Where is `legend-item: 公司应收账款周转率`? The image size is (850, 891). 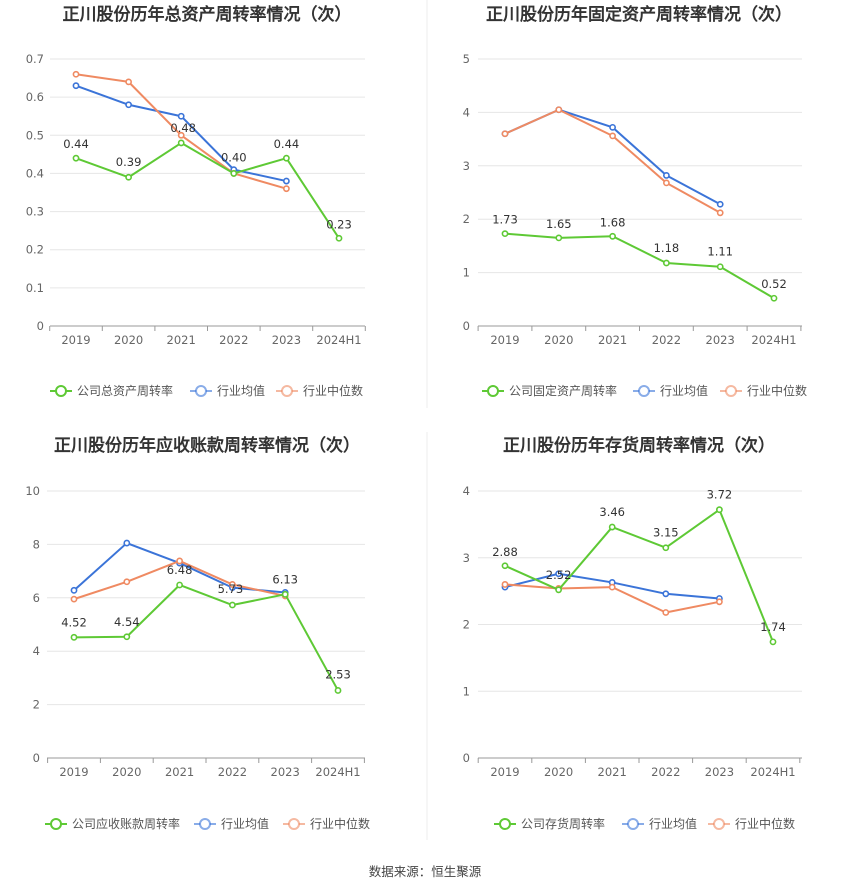 legend-item: 公司应收账款周转率 is located at coordinates (112, 823).